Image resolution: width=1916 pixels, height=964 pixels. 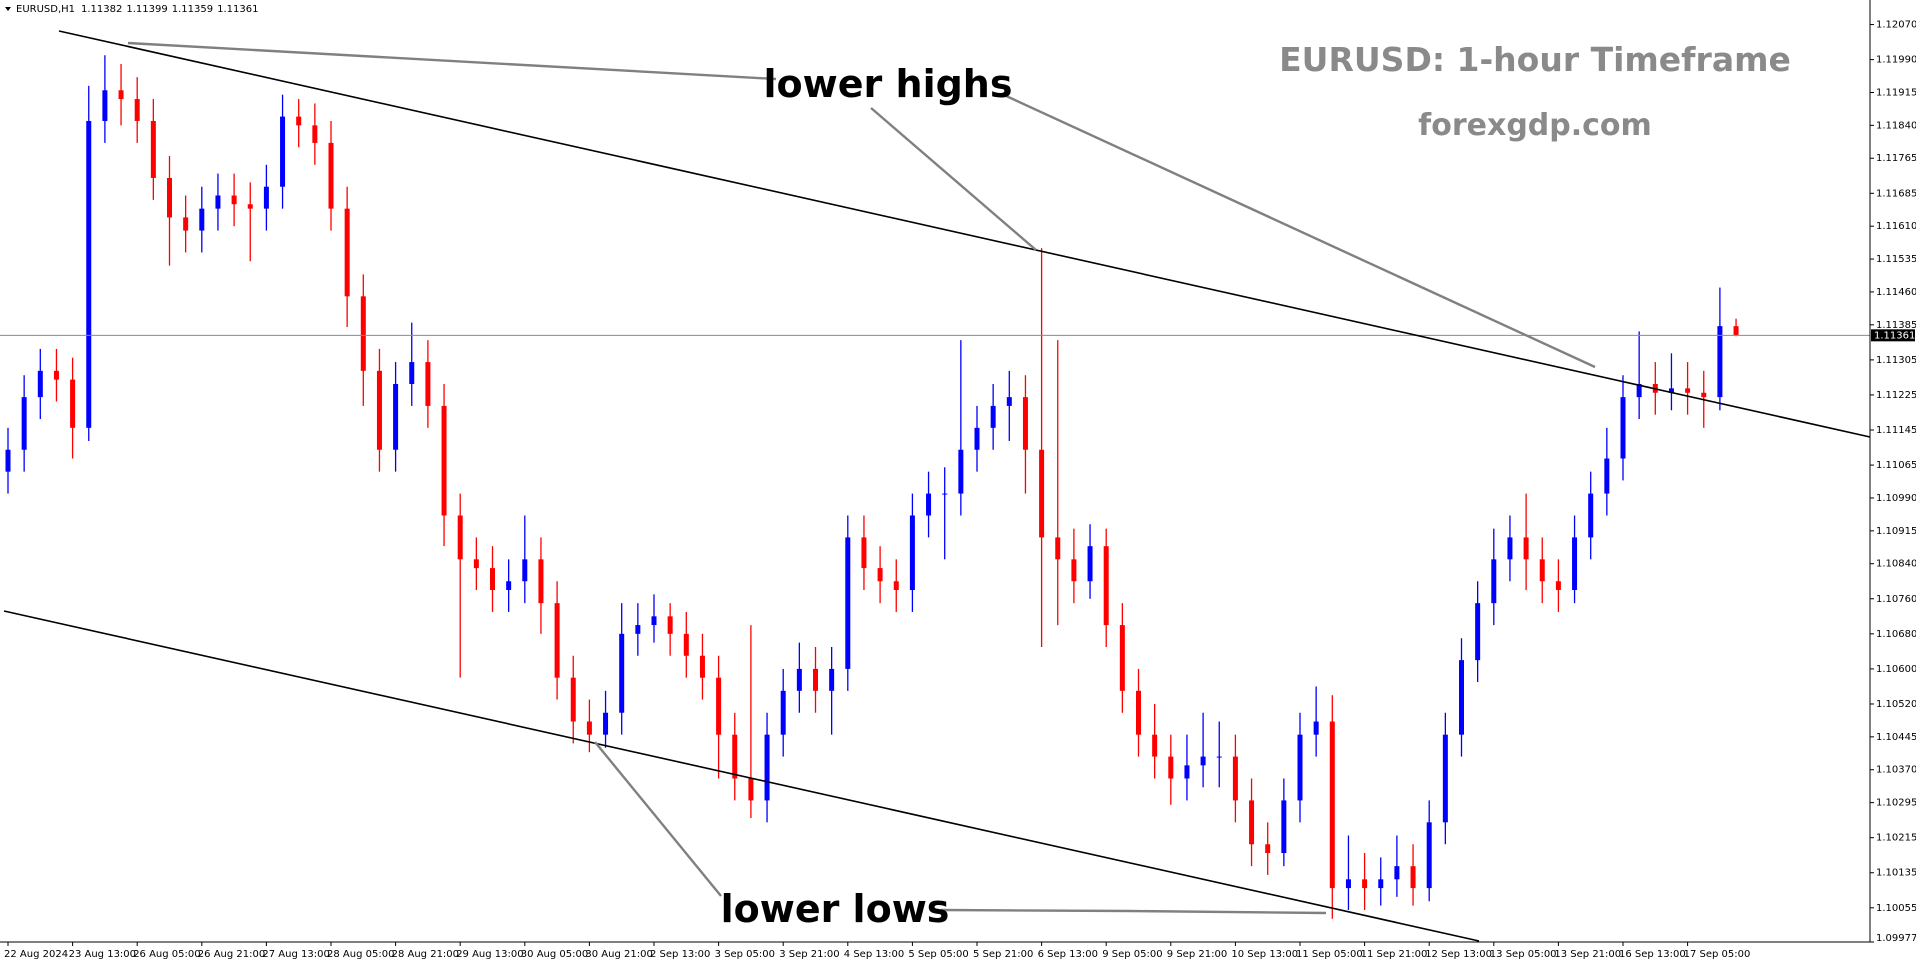 I want to click on symbol: EURUSD,H1, so click(x=45, y=9).